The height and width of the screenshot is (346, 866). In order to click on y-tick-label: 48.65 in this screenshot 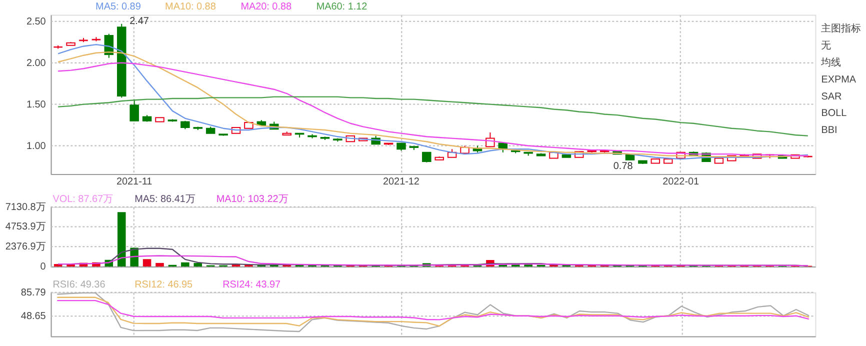, I will do `click(33, 316)`.